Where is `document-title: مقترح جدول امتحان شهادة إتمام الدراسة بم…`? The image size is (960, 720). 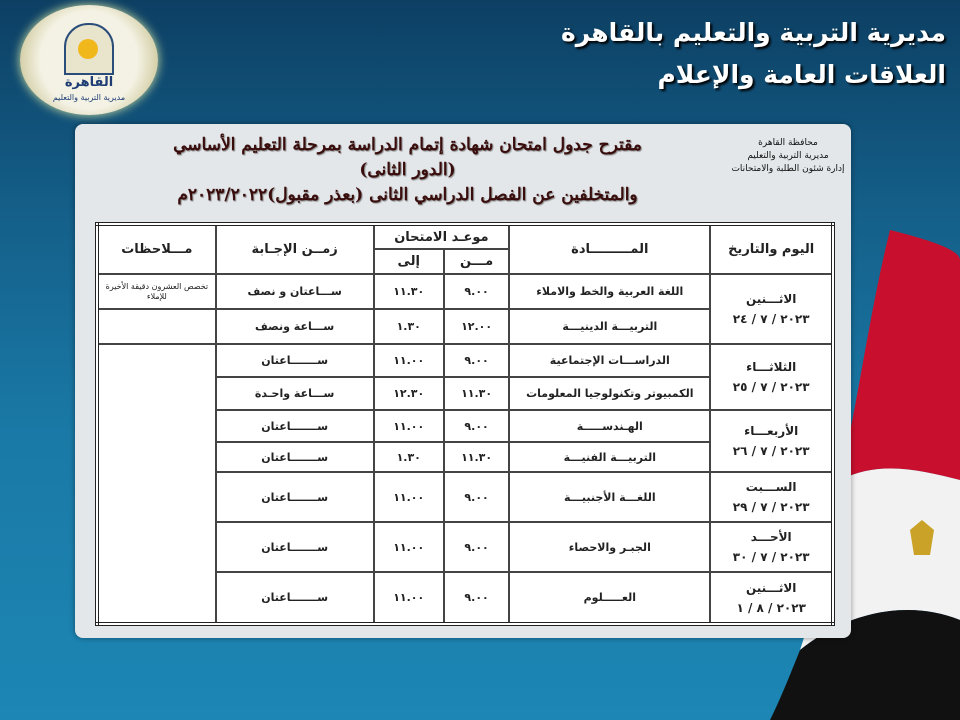 document-title: مقترح جدول امتحان شهادة إتمام الدراسة بم… is located at coordinates (407, 170).